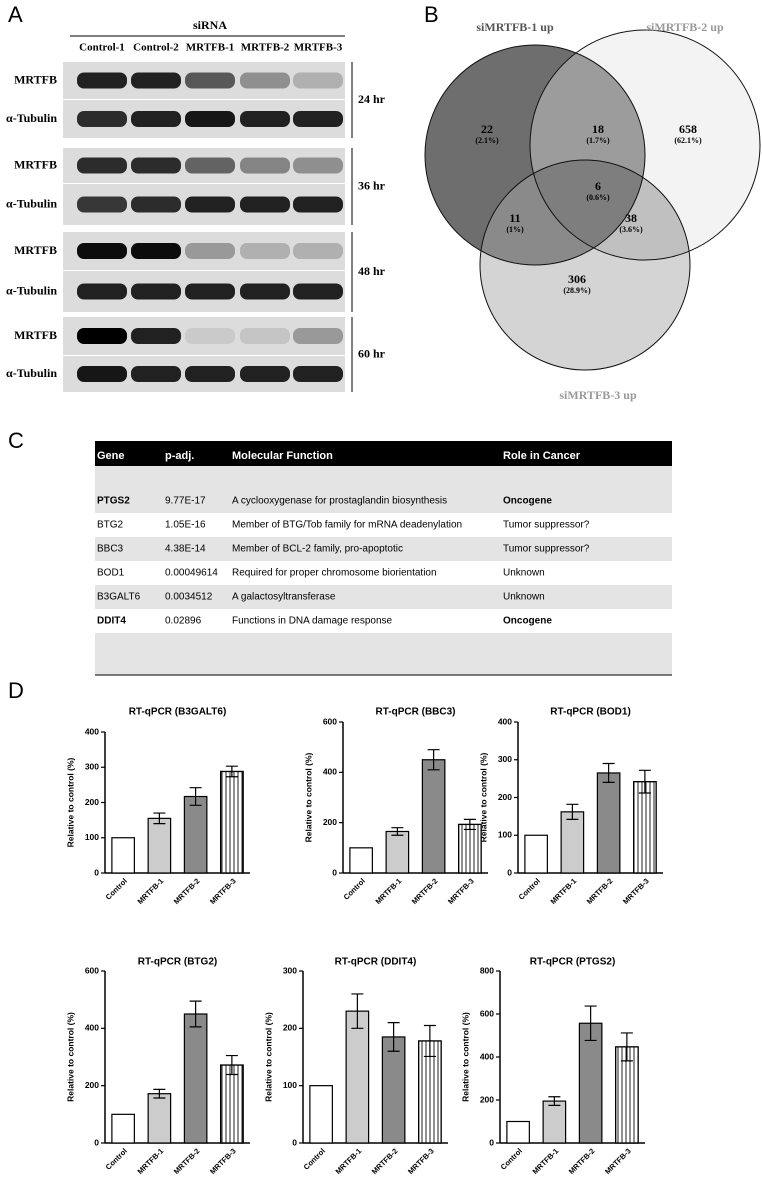 This screenshot has width=762, height=1177. I want to click on table-cell: 0.0034512, so click(189, 597).